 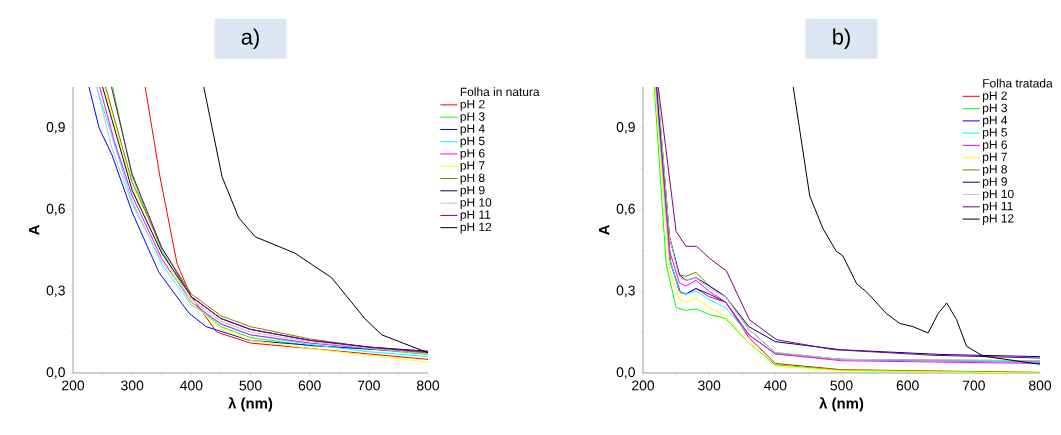 What do you see at coordinates (250, 39) in the screenshot?
I see `chart-title: a)` at bounding box center [250, 39].